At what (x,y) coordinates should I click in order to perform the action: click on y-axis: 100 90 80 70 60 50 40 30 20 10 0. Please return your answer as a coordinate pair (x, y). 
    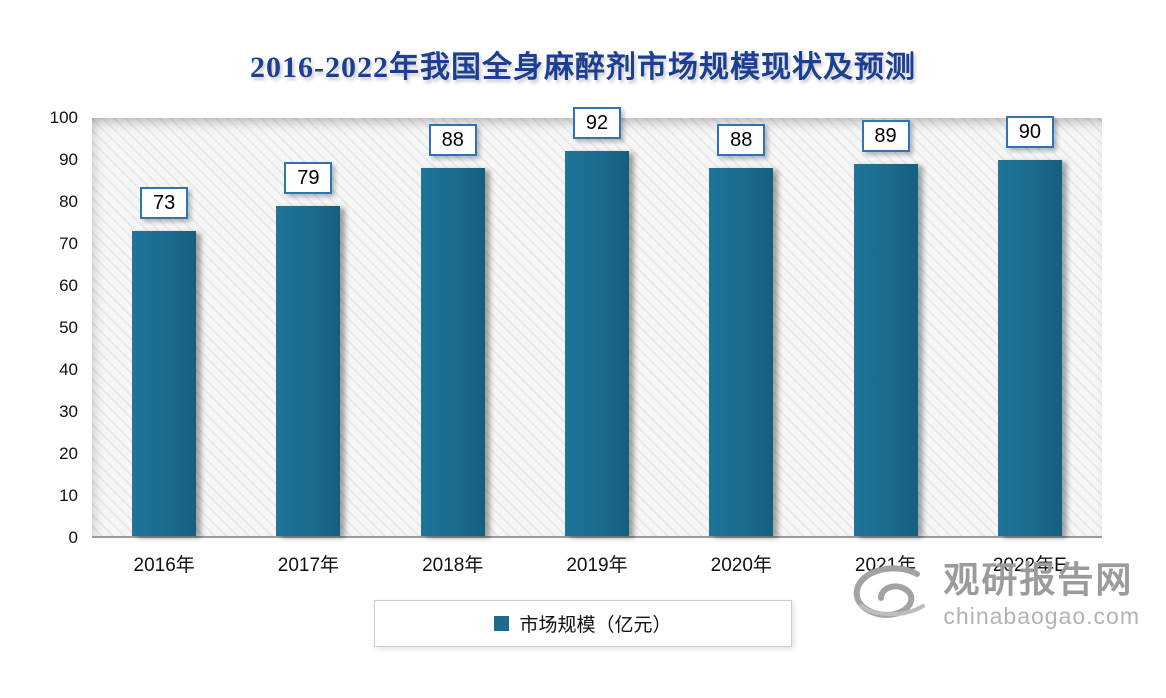
    Looking at the image, I should click on (59, 327).